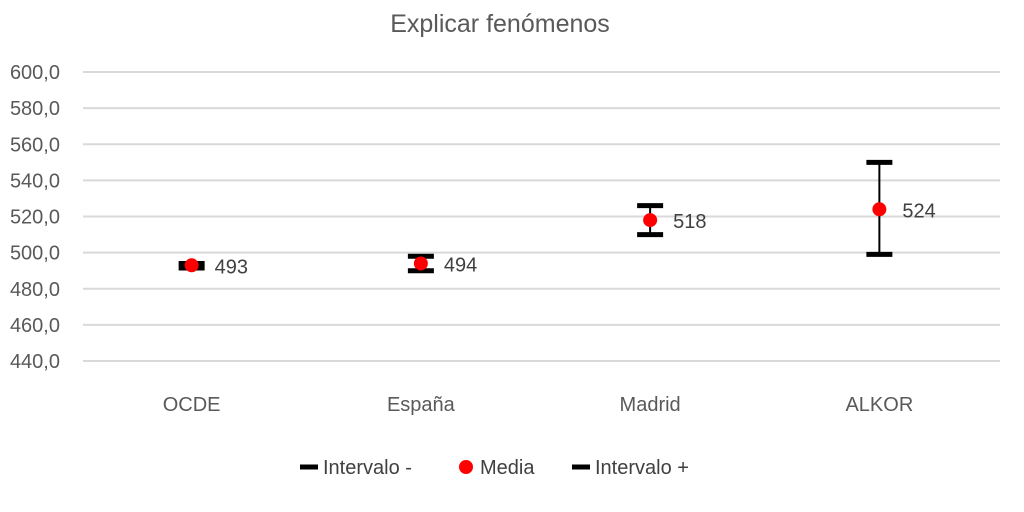 This screenshot has height=512, width=1024. What do you see at coordinates (500, 24) in the screenshot?
I see `chart-title: Explicar fenómenos` at bounding box center [500, 24].